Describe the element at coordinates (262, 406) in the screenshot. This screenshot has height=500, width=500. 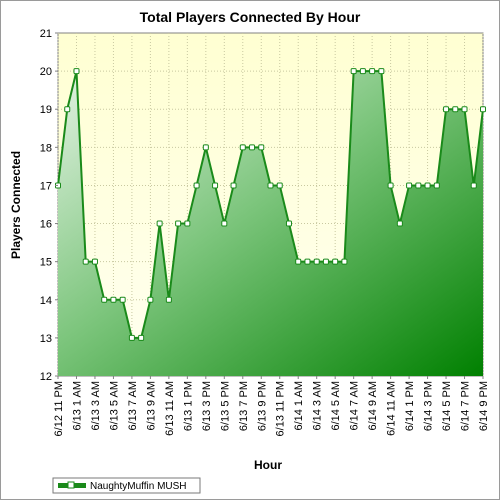
I see `x-tick-label: 6/13 9 PM` at that location.